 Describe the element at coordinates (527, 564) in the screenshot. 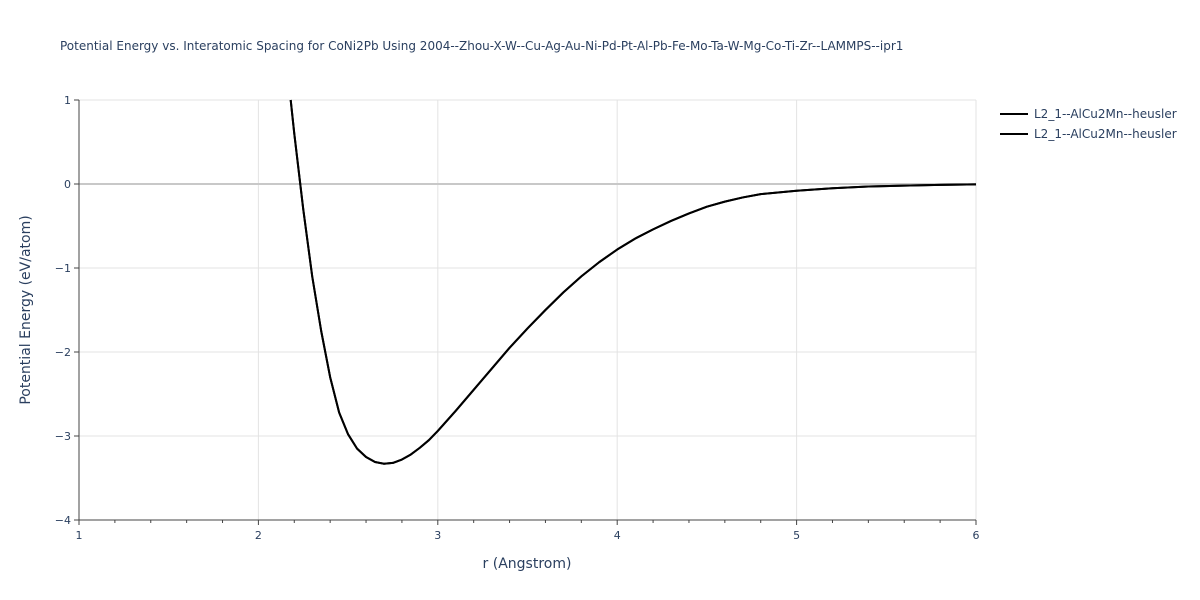

I see `x-axis-title: r (Angstrom)` at that location.